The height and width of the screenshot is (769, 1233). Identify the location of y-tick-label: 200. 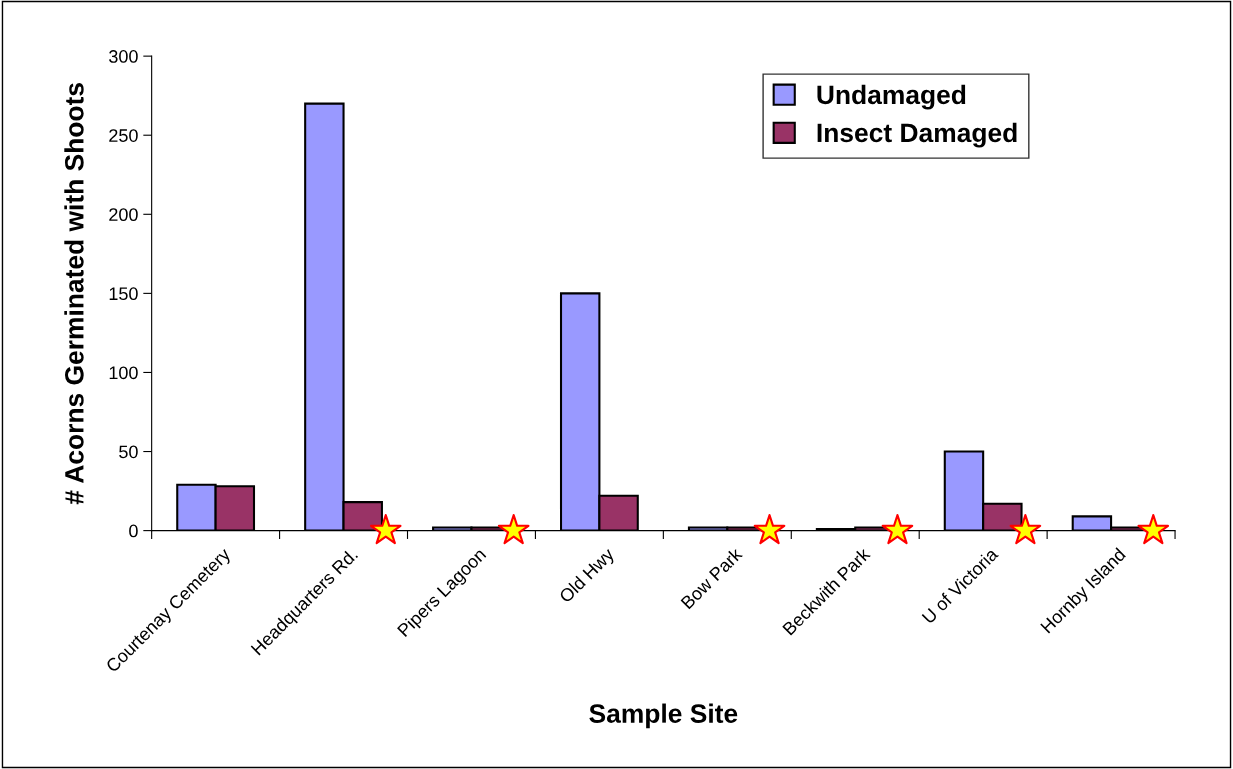
(123, 215).